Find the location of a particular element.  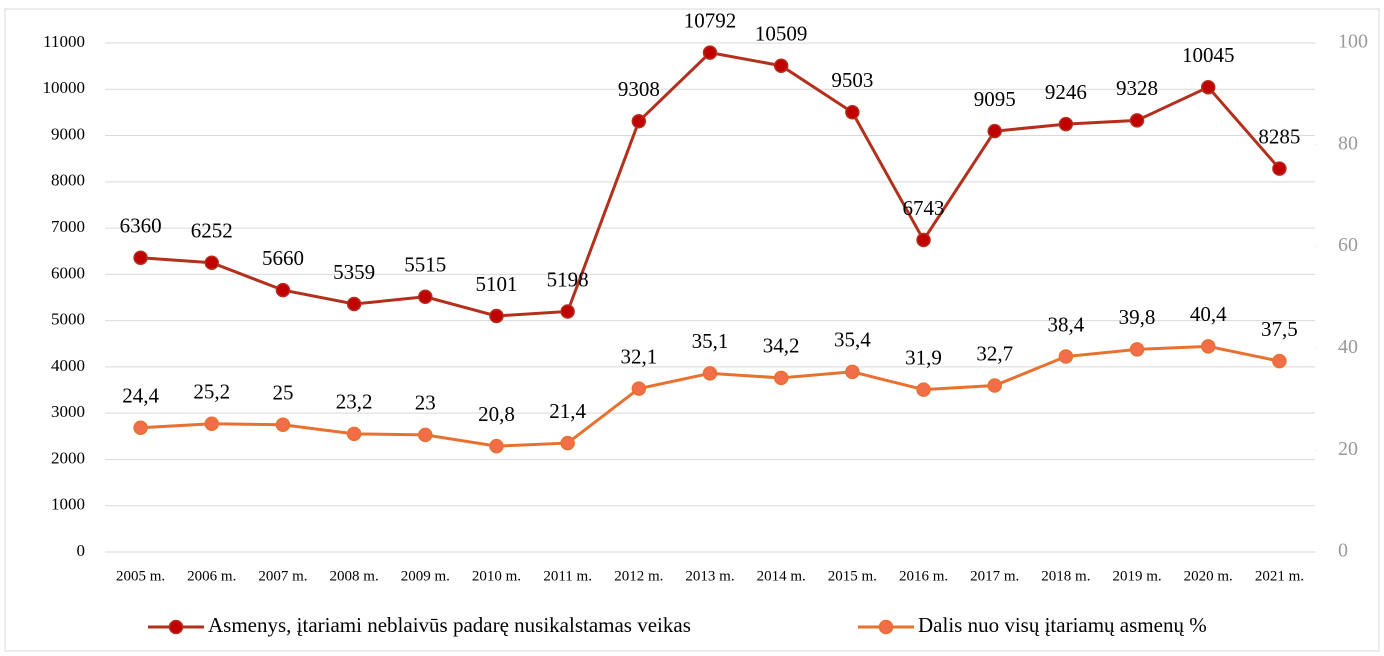

y2-tick-label: 20 is located at coordinates (1348, 449).